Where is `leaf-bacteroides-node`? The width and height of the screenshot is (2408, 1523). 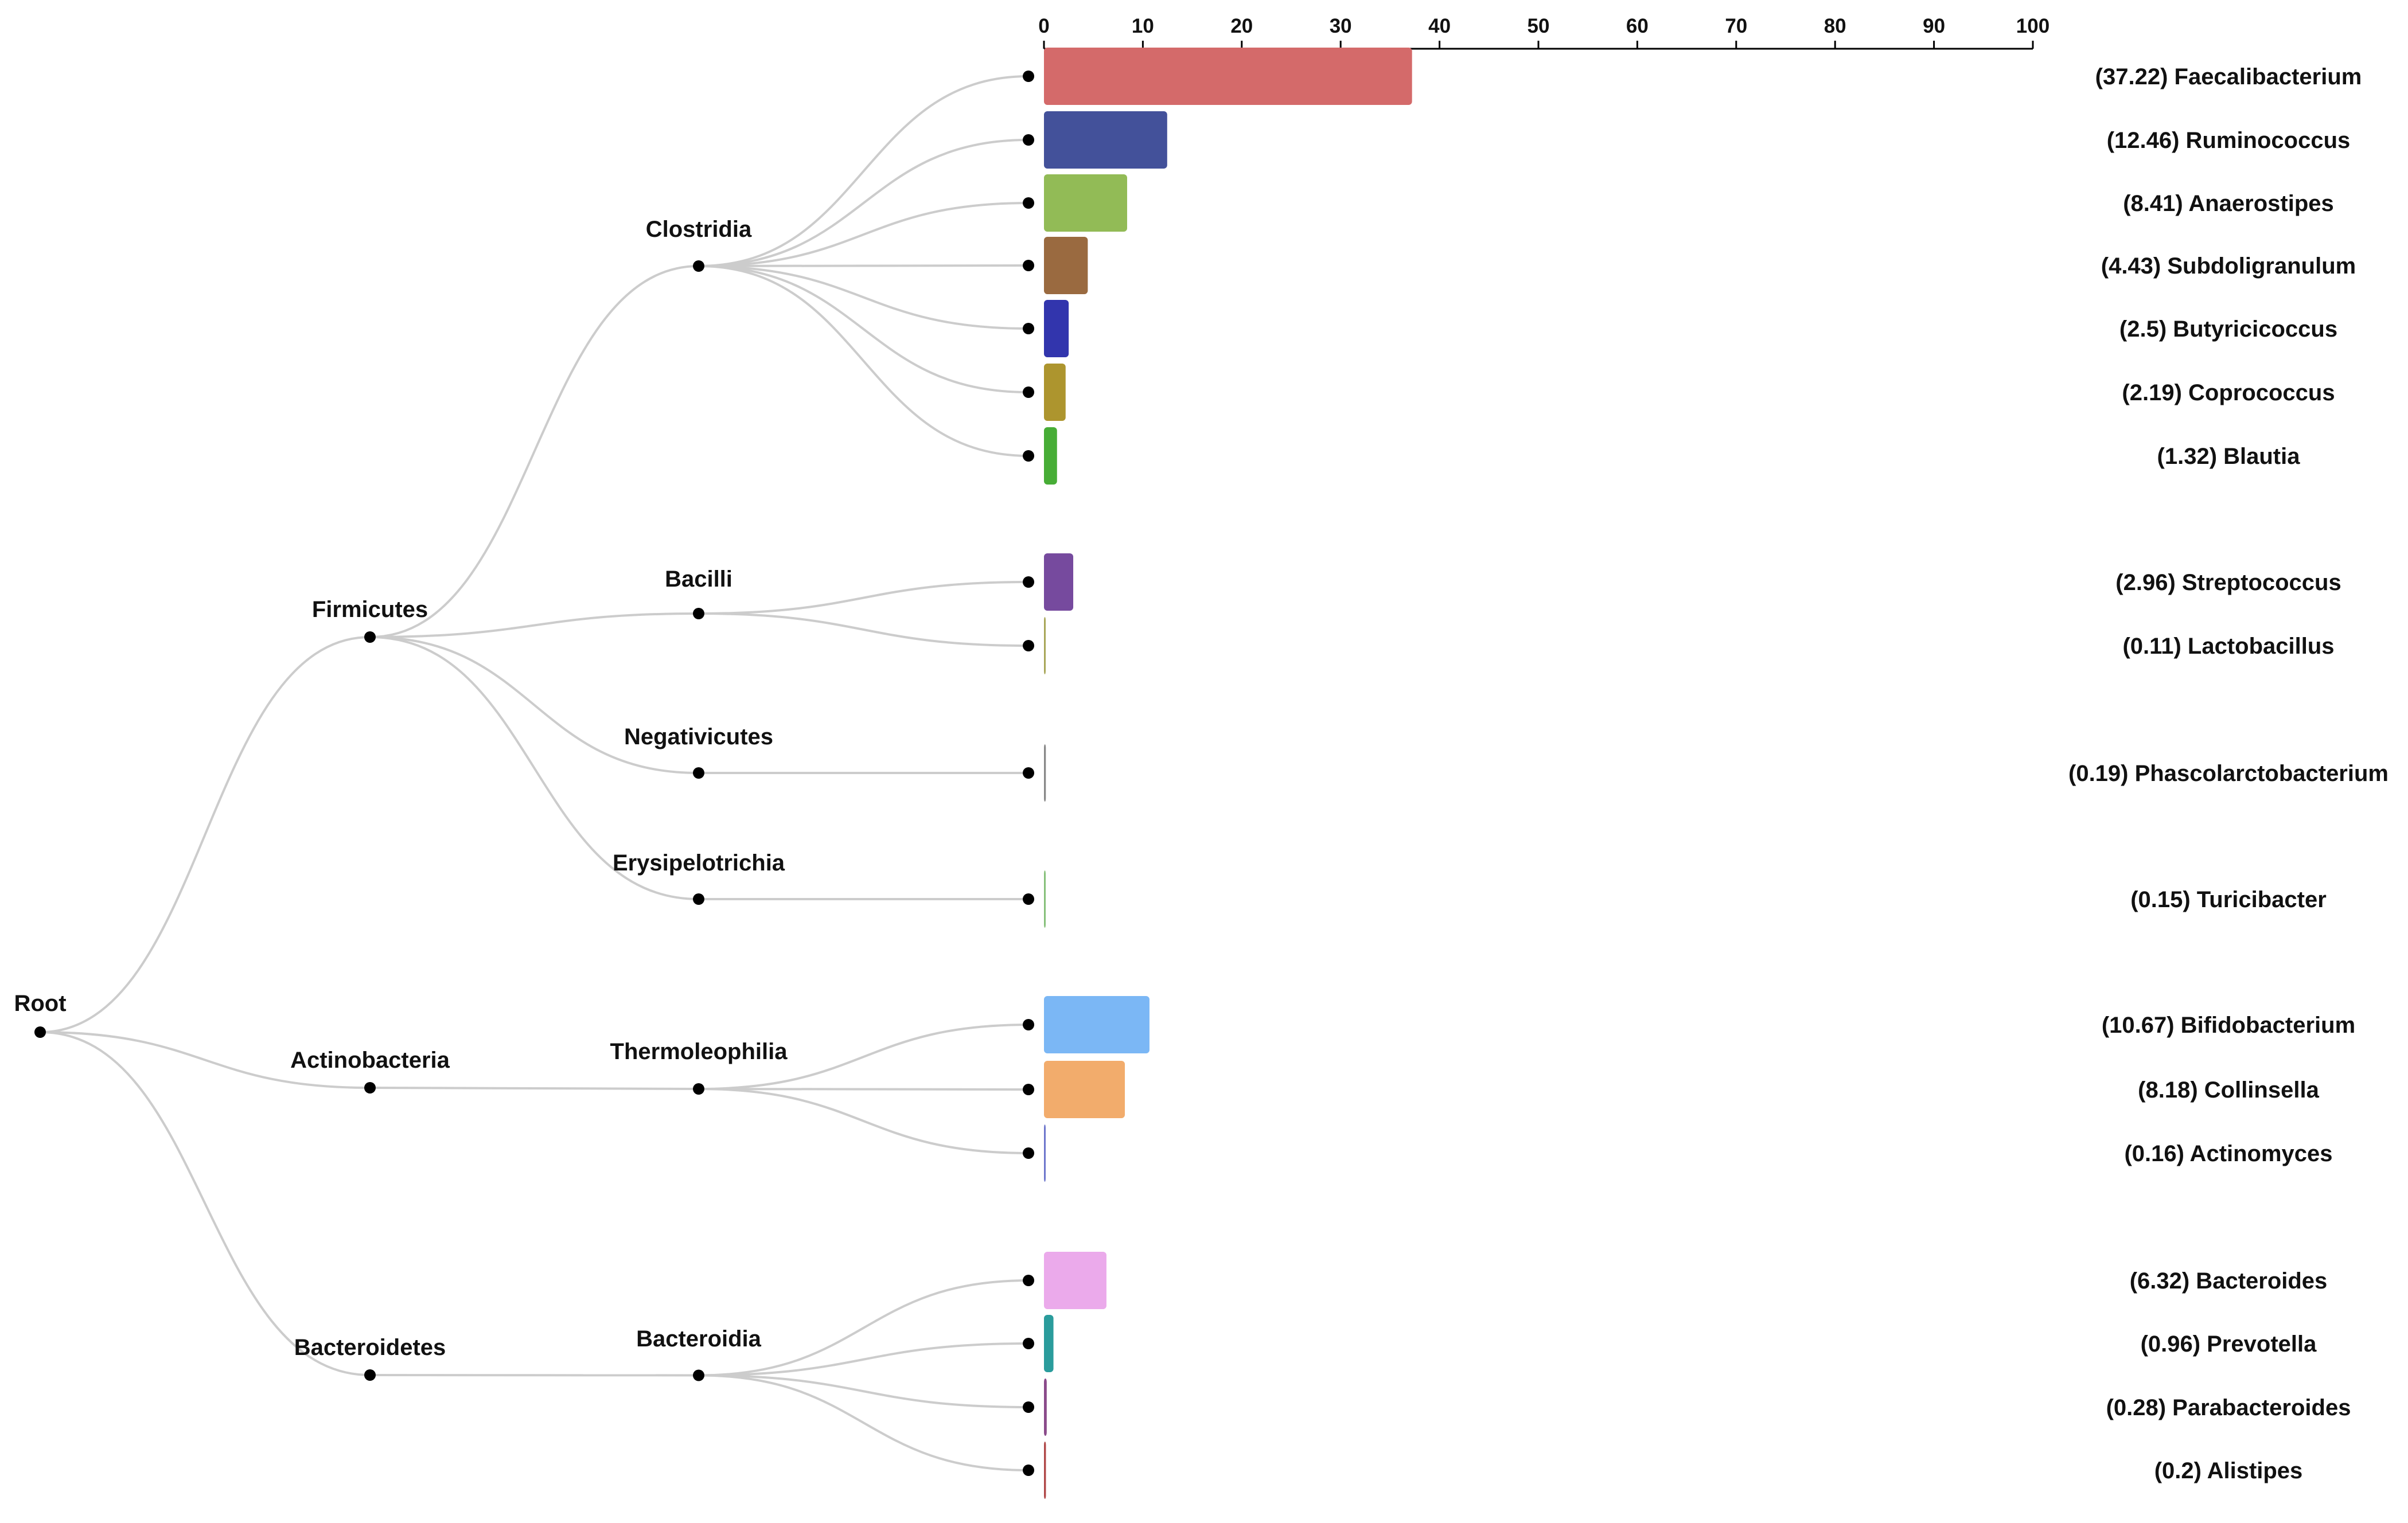
leaf-bacteroides-node is located at coordinates (1028, 1280).